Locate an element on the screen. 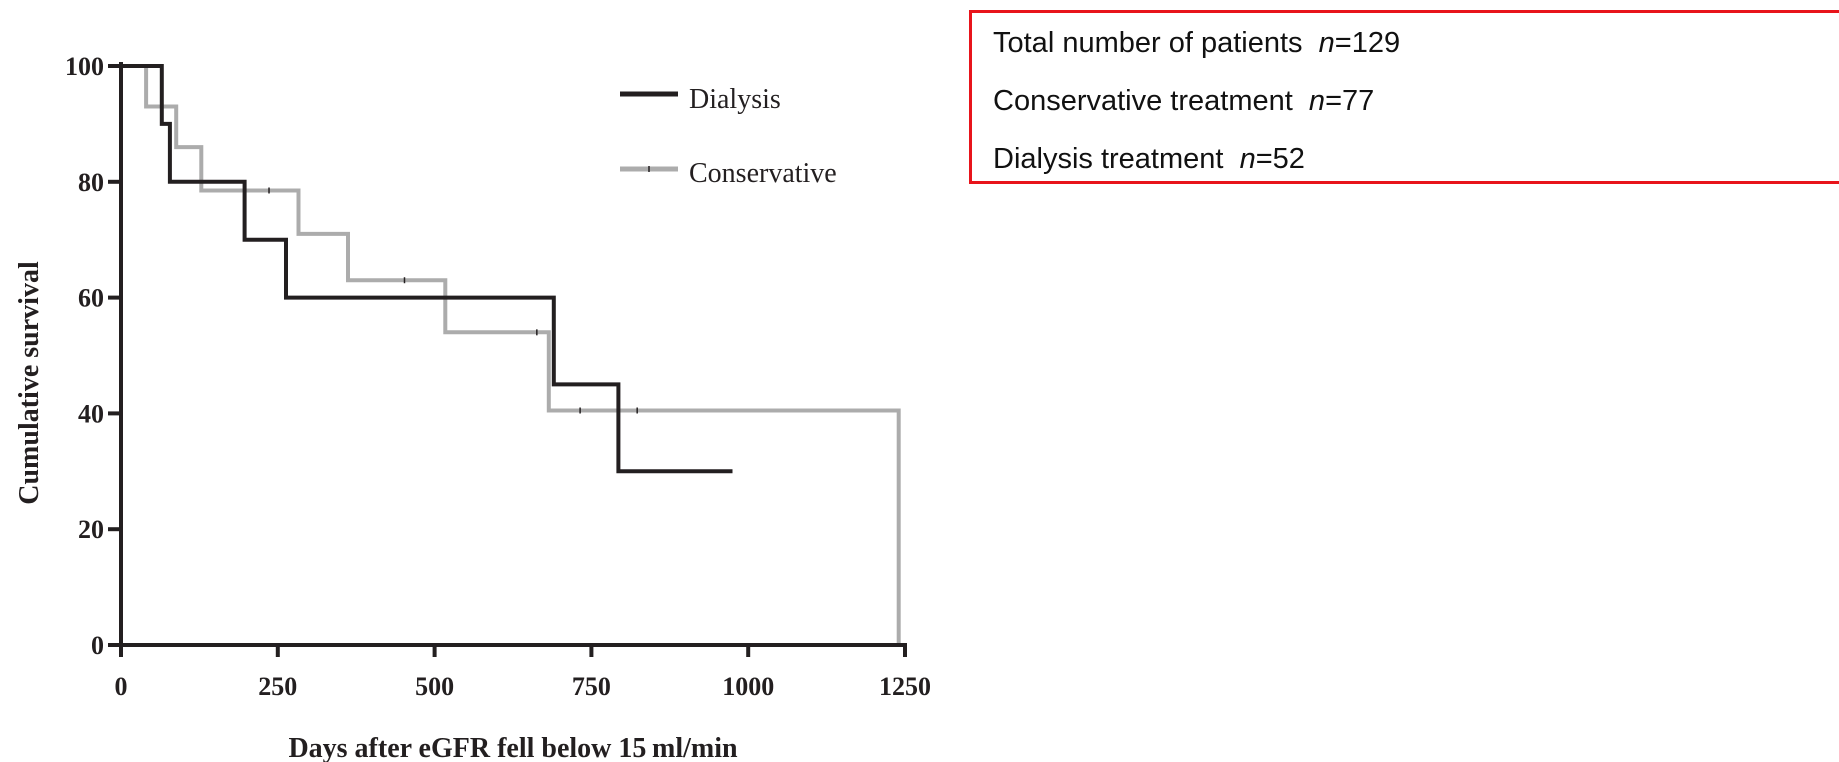 The height and width of the screenshot is (762, 1839). x-tick-label-1: 250 is located at coordinates (277, 686).